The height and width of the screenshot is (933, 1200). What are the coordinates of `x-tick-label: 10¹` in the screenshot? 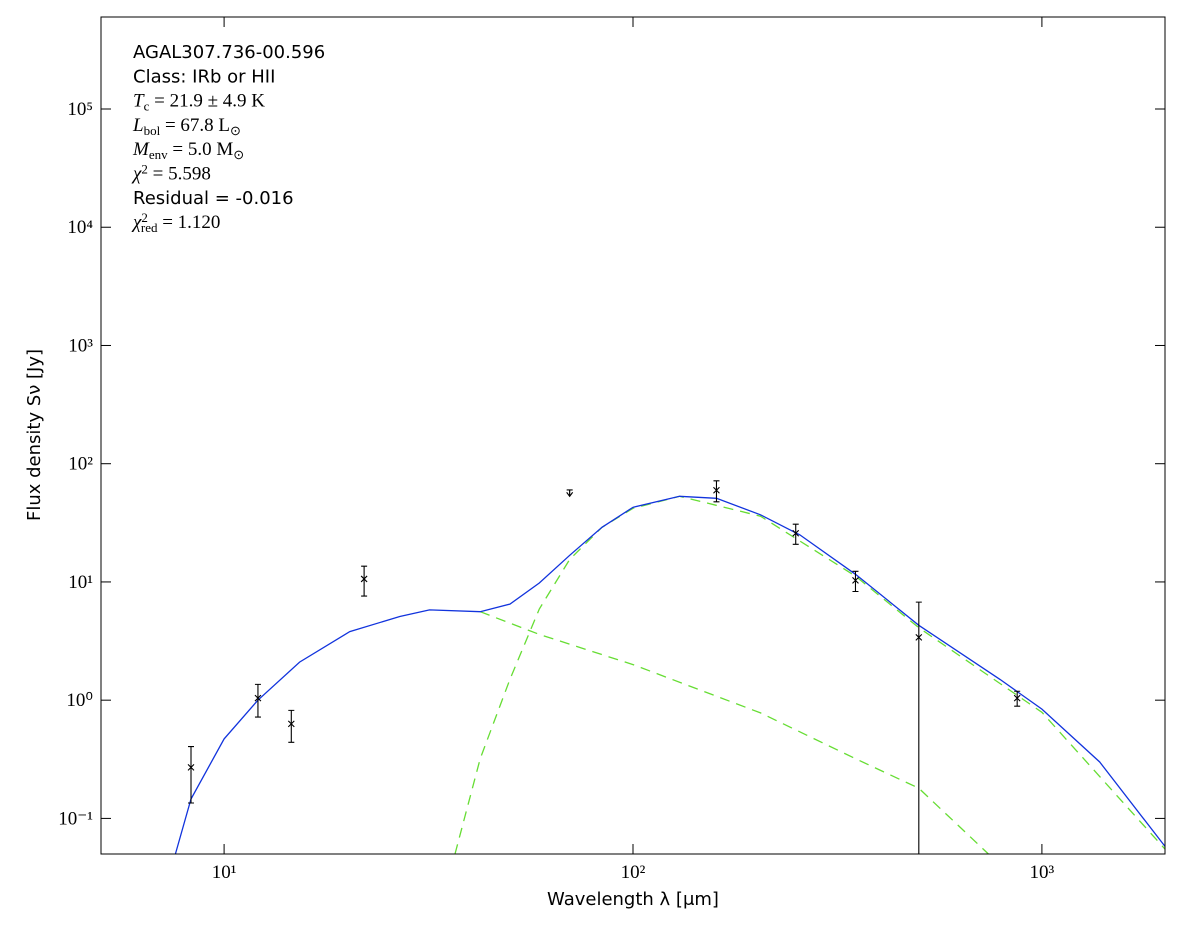 It's located at (224, 872).